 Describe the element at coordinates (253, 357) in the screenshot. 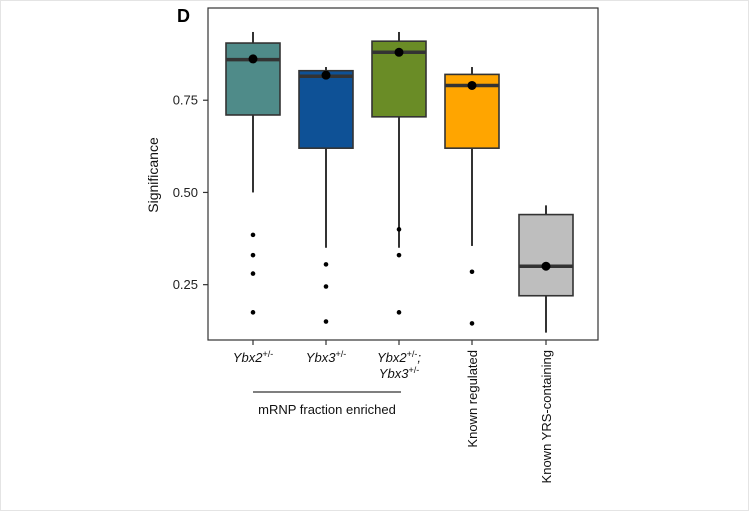

I see `category-label: Ybx2+/-` at that location.